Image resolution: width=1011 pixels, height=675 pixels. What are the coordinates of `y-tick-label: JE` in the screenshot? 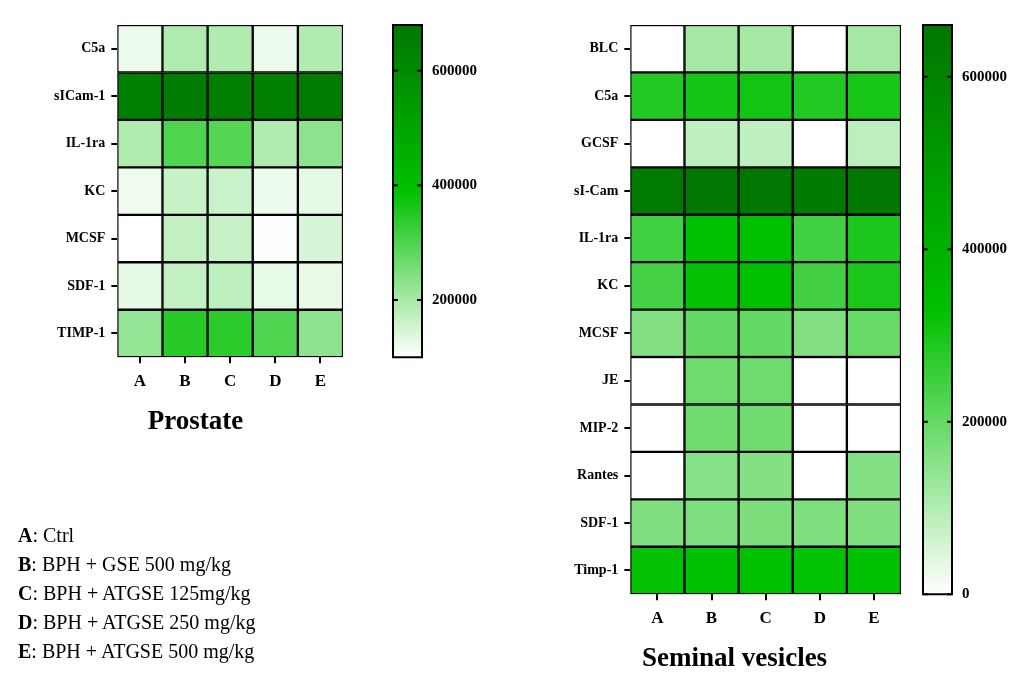 It's located at (610, 380).